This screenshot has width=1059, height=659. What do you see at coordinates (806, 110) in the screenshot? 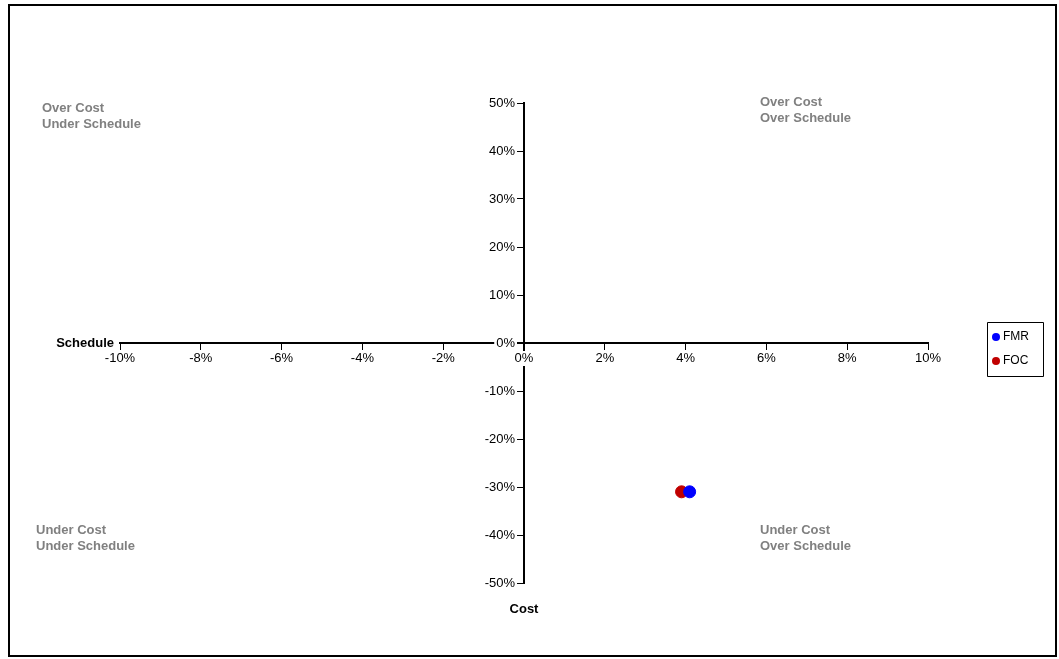
I see `annotation: Over Cost Over Schedule` at bounding box center [806, 110].